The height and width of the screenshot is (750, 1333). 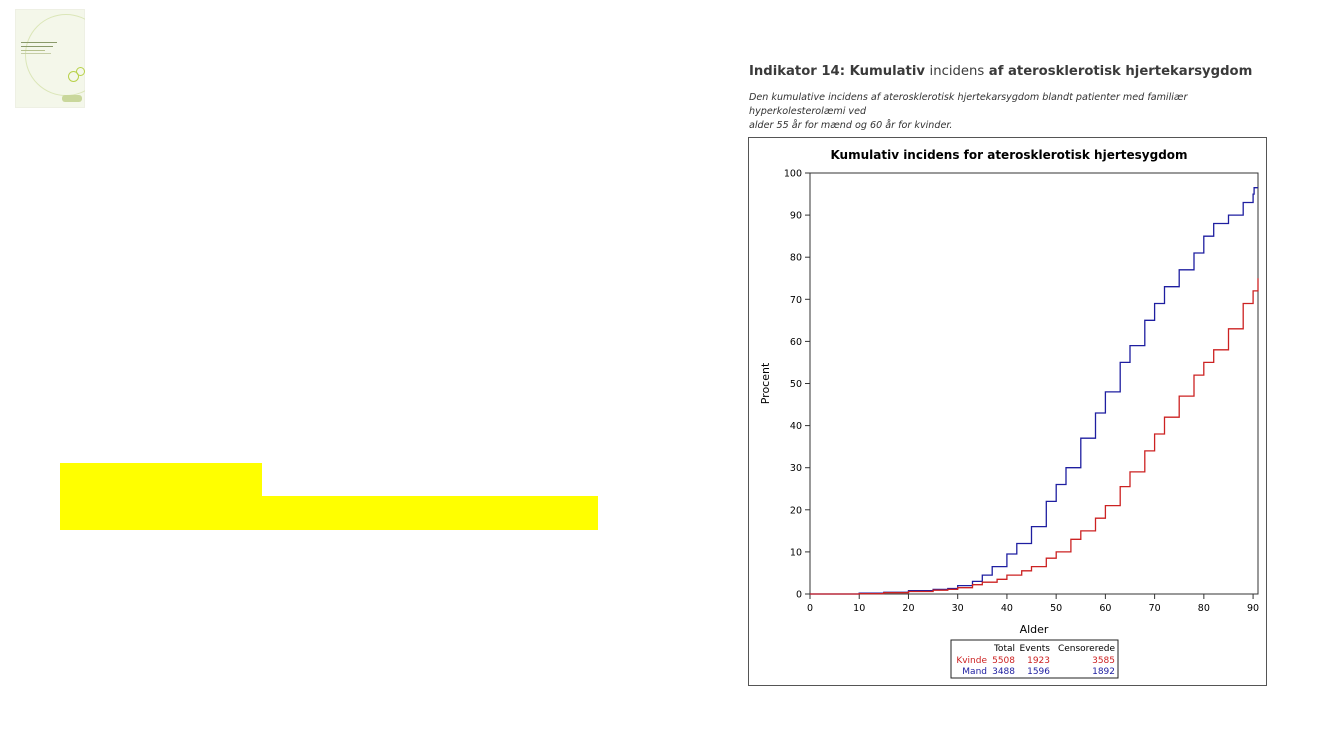 What do you see at coordinates (796, 510) in the screenshot?
I see `y-tick-label: 20` at bounding box center [796, 510].